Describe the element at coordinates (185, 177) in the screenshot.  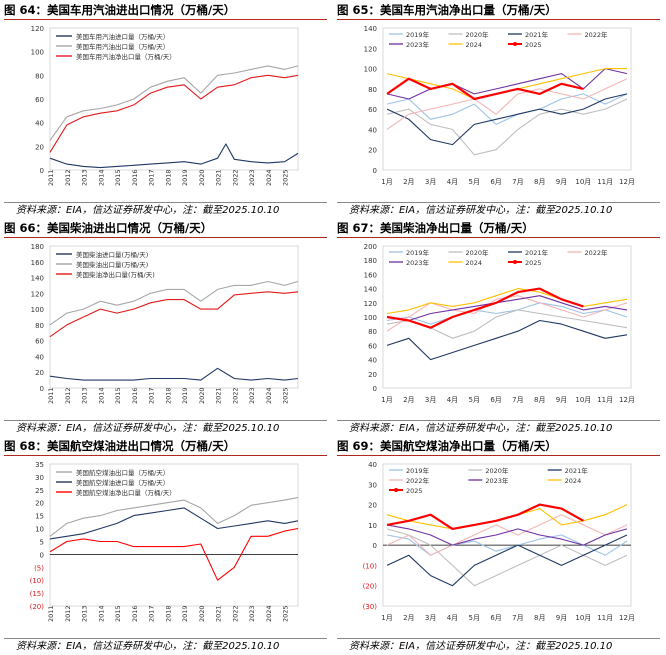
I see `x-tick-label: 2019` at that location.